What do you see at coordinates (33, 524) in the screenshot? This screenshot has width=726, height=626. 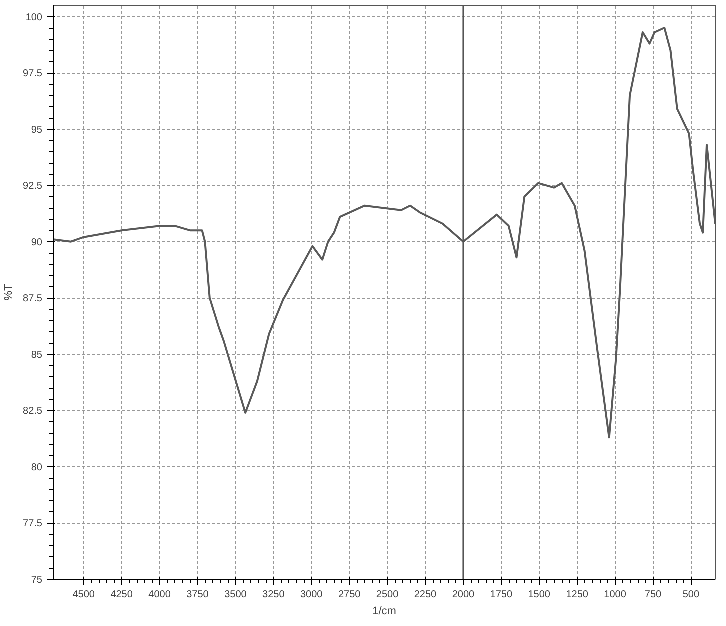 I see `y-tick-label: 77.5` at bounding box center [33, 524].